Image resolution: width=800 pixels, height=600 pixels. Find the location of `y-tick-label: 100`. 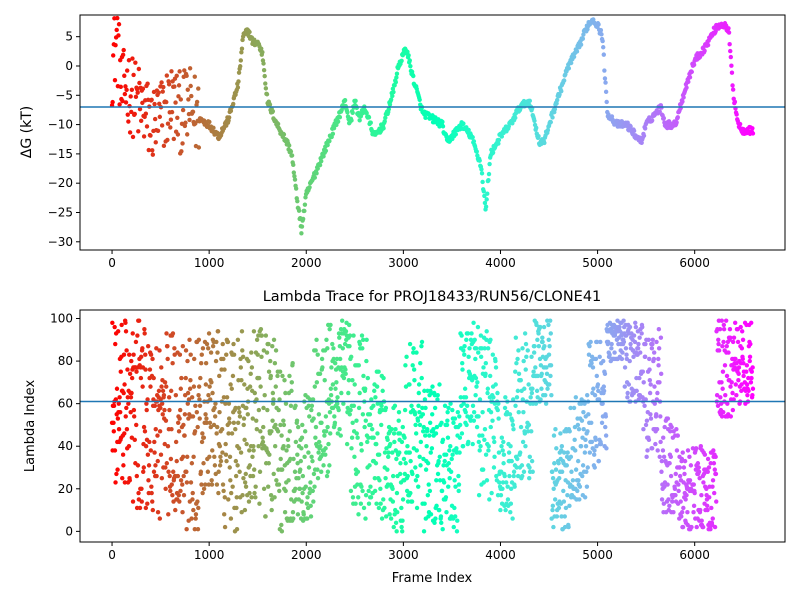

y-tick-label: 100 is located at coordinates (61, 319).